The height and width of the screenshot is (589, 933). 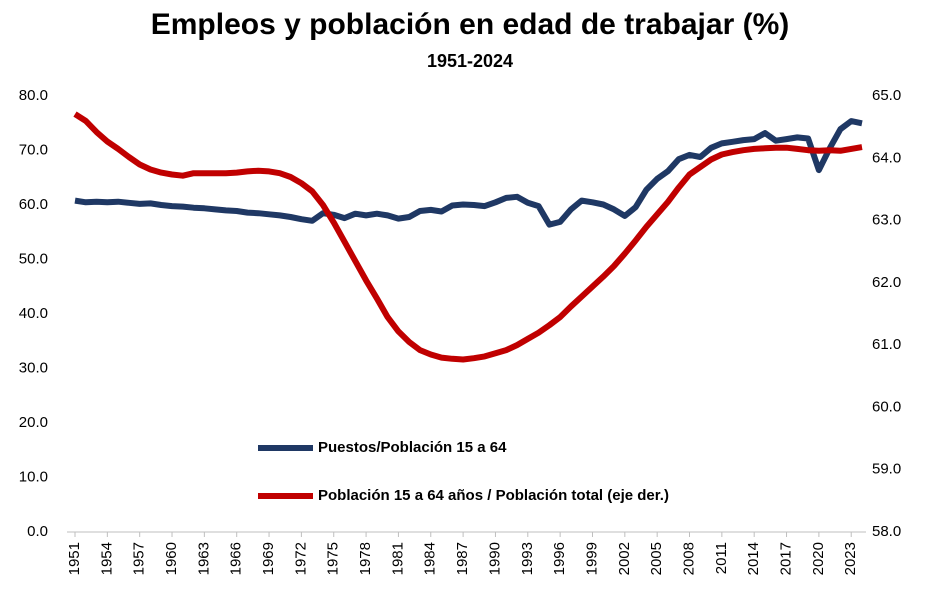 I want to click on chart-subtitle: 1951-2024, so click(x=470, y=61).